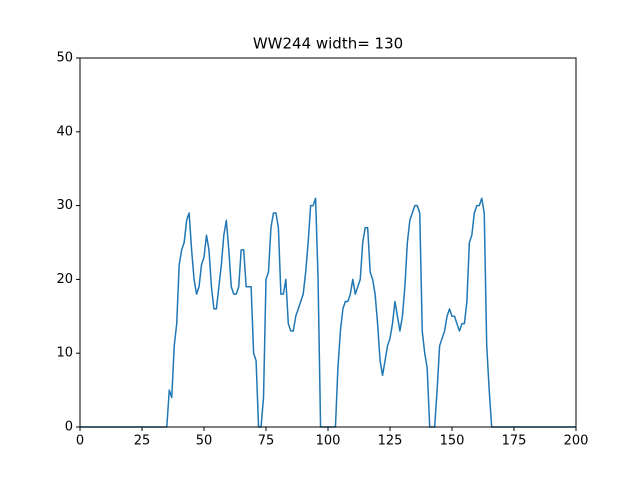  What do you see at coordinates (576, 441) in the screenshot?
I see `x-tick-label: 200` at bounding box center [576, 441].